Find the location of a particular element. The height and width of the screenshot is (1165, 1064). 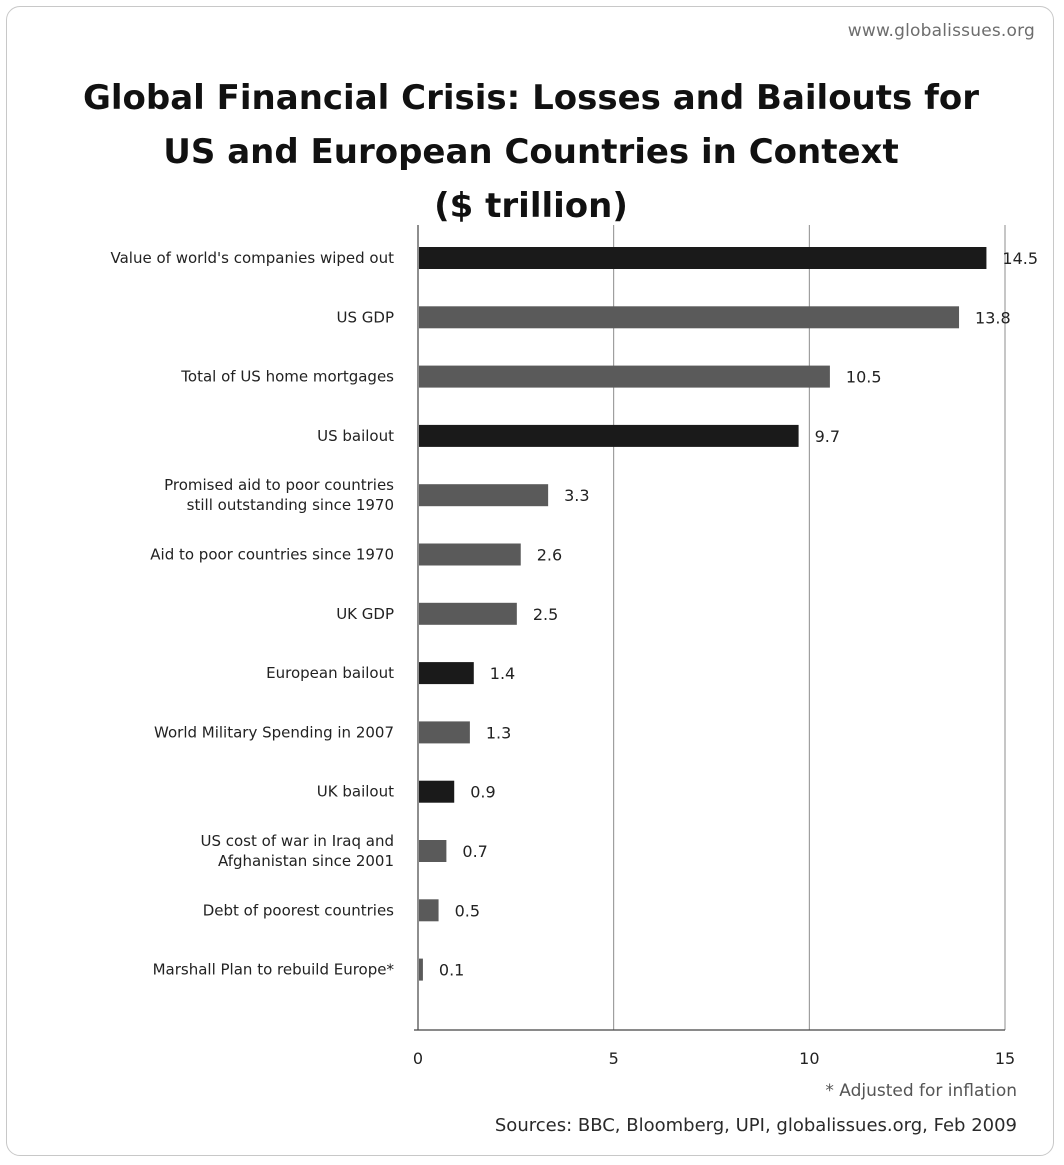

category-label: still outstanding since 1970 is located at coordinates (290, 505).